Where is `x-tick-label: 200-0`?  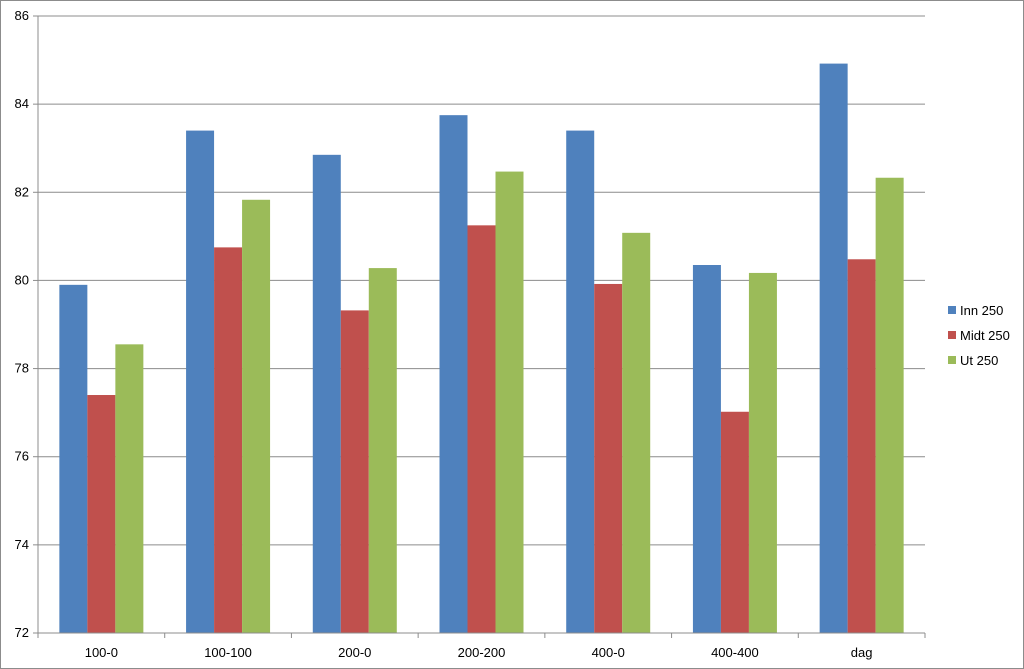
x-tick-label: 200-0 is located at coordinates (354, 652).